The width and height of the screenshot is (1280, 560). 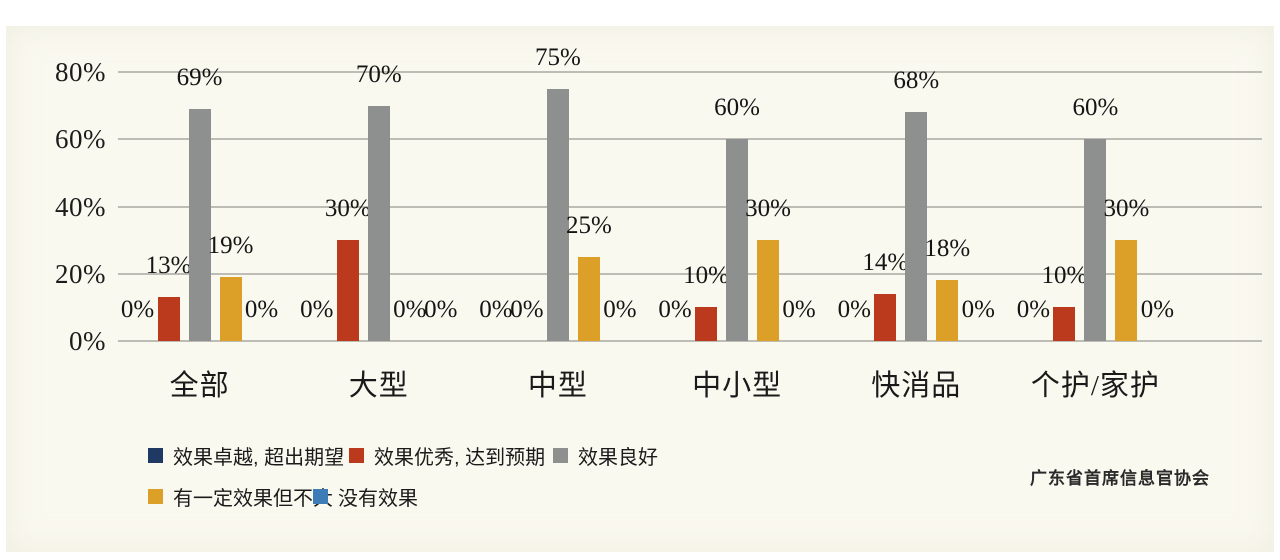 What do you see at coordinates (168, 319) in the screenshot?
I see `bar-2-全部` at bounding box center [168, 319].